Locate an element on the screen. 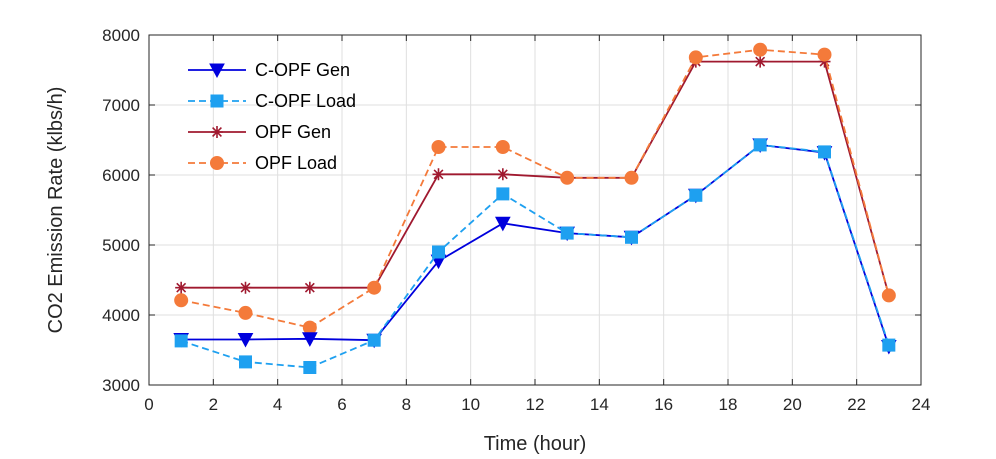  legend: C-OPF Gen C-OPF Load OPF Gen OPF Load is located at coordinates (272, 116).